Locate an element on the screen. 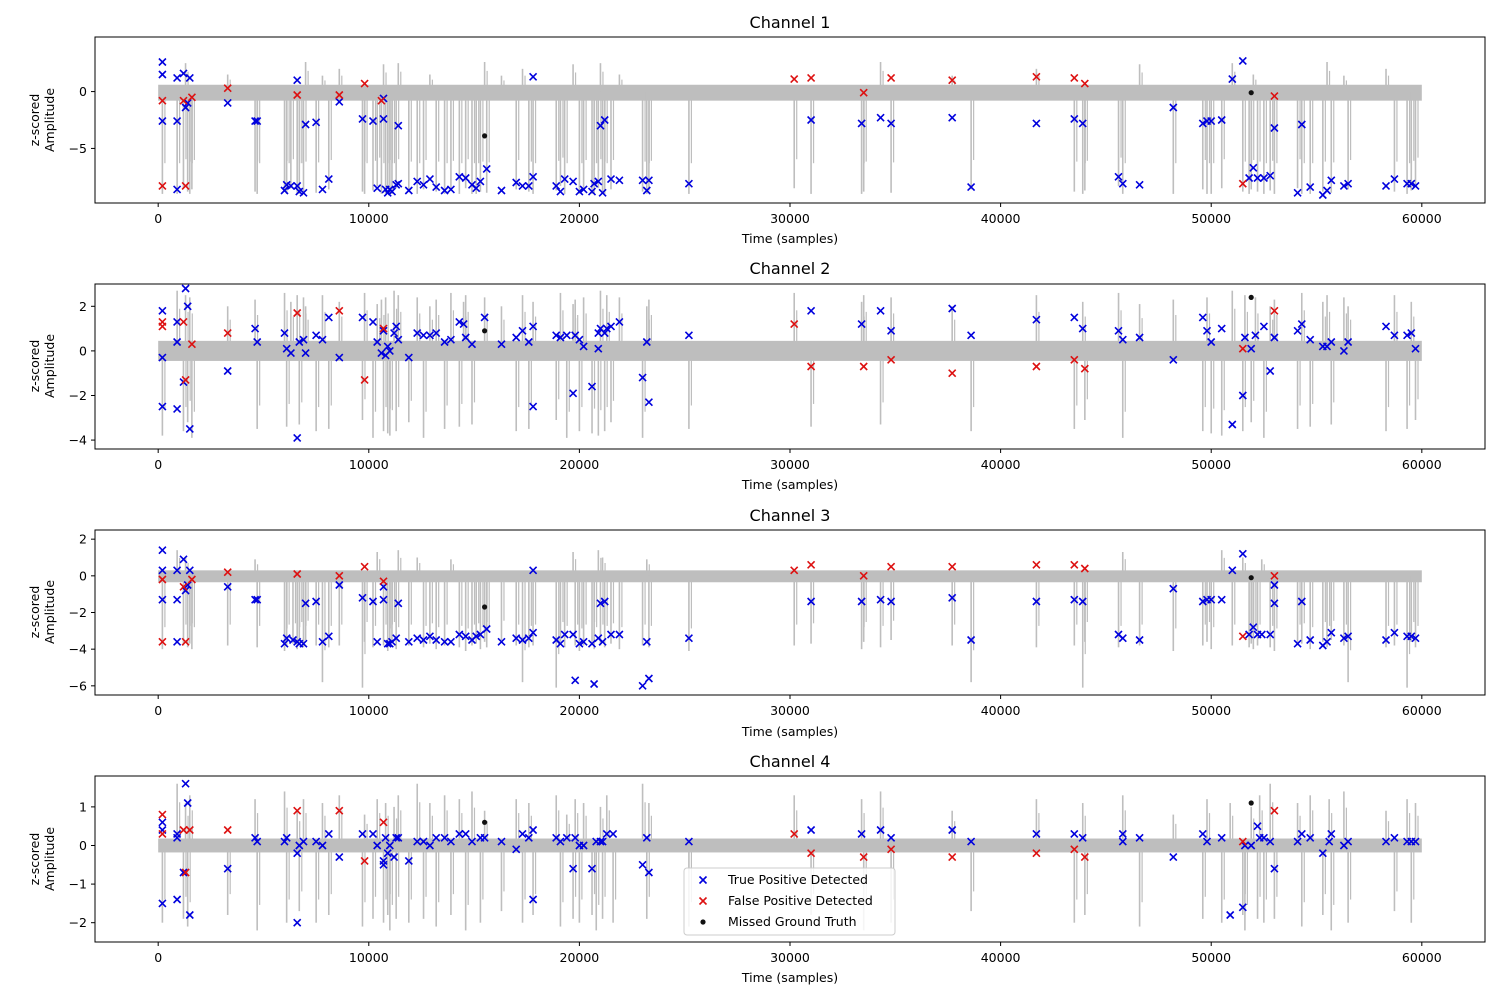 This screenshot has height=1000, width=1500. legend-entry-false-positive: False Positive Detected is located at coordinates (785, 900).